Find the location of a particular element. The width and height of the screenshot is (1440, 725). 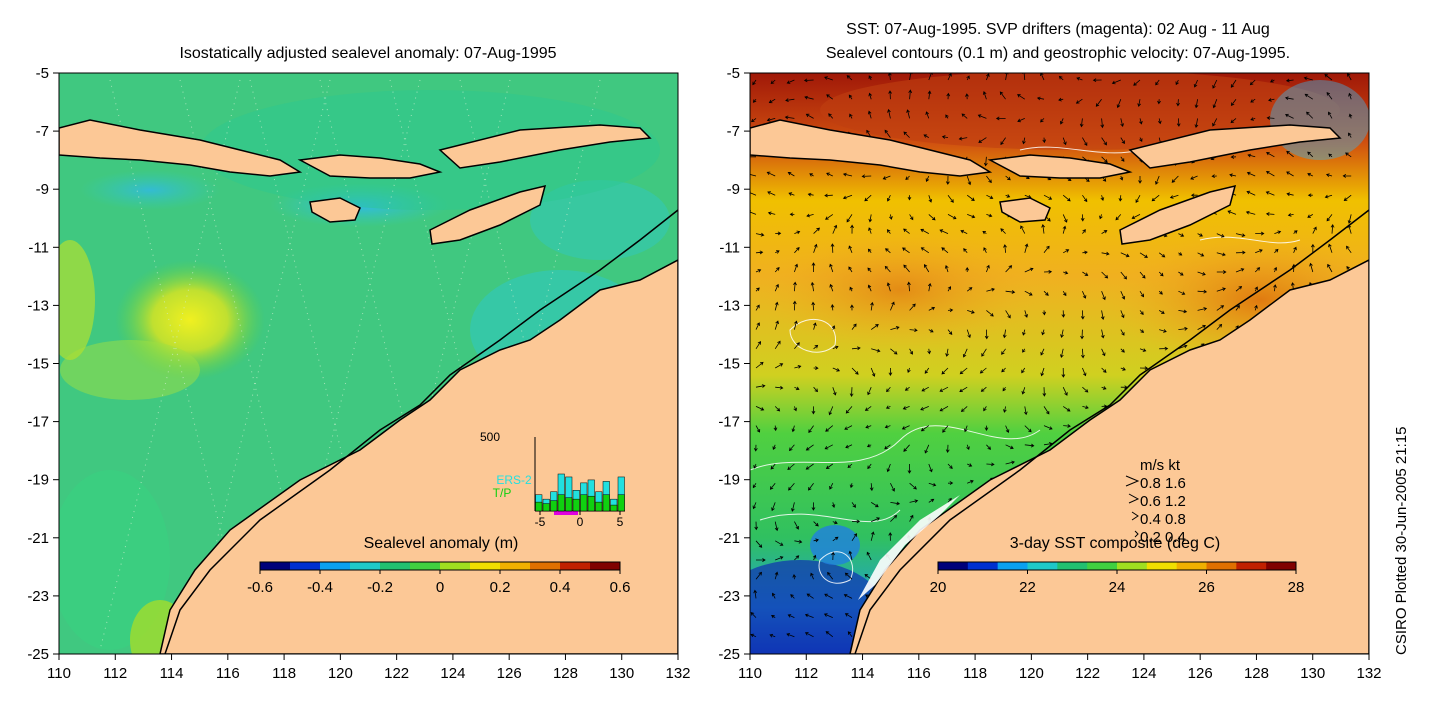

right-y-tick-label: -21 is located at coordinates (729, 538).